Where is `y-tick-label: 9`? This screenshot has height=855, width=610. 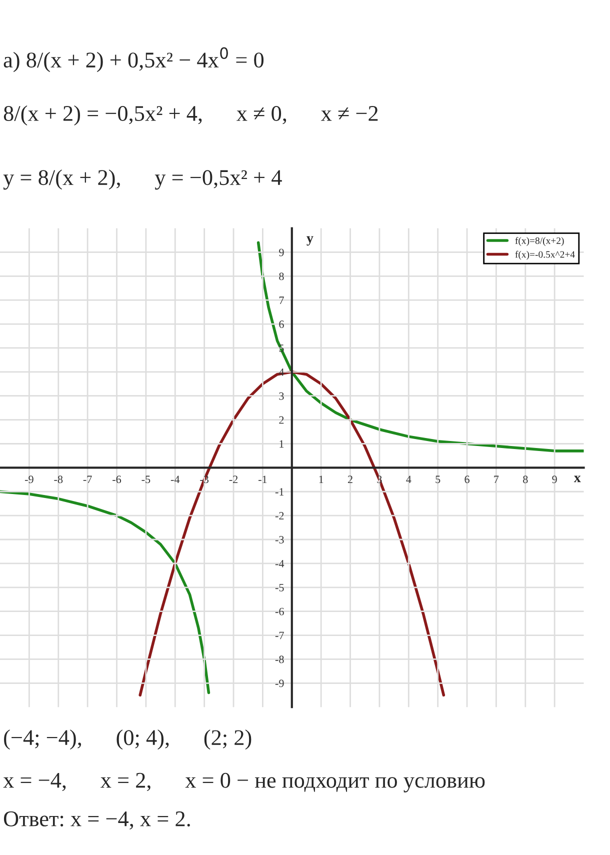 y-tick-label: 9 is located at coordinates (281, 252).